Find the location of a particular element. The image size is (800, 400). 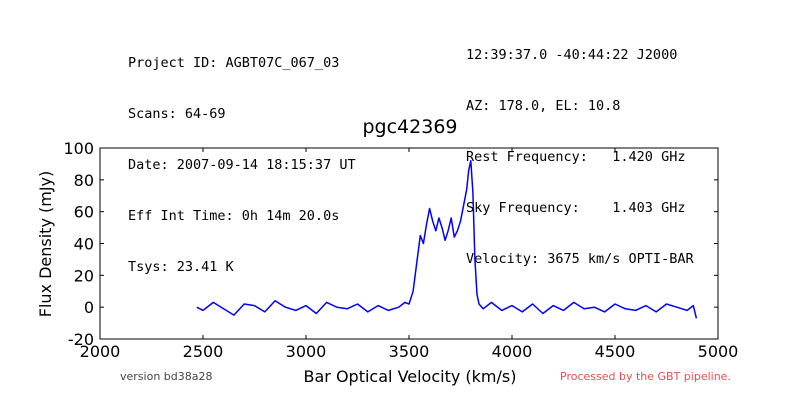

x-tick-label: 5000 is located at coordinates (718, 351).